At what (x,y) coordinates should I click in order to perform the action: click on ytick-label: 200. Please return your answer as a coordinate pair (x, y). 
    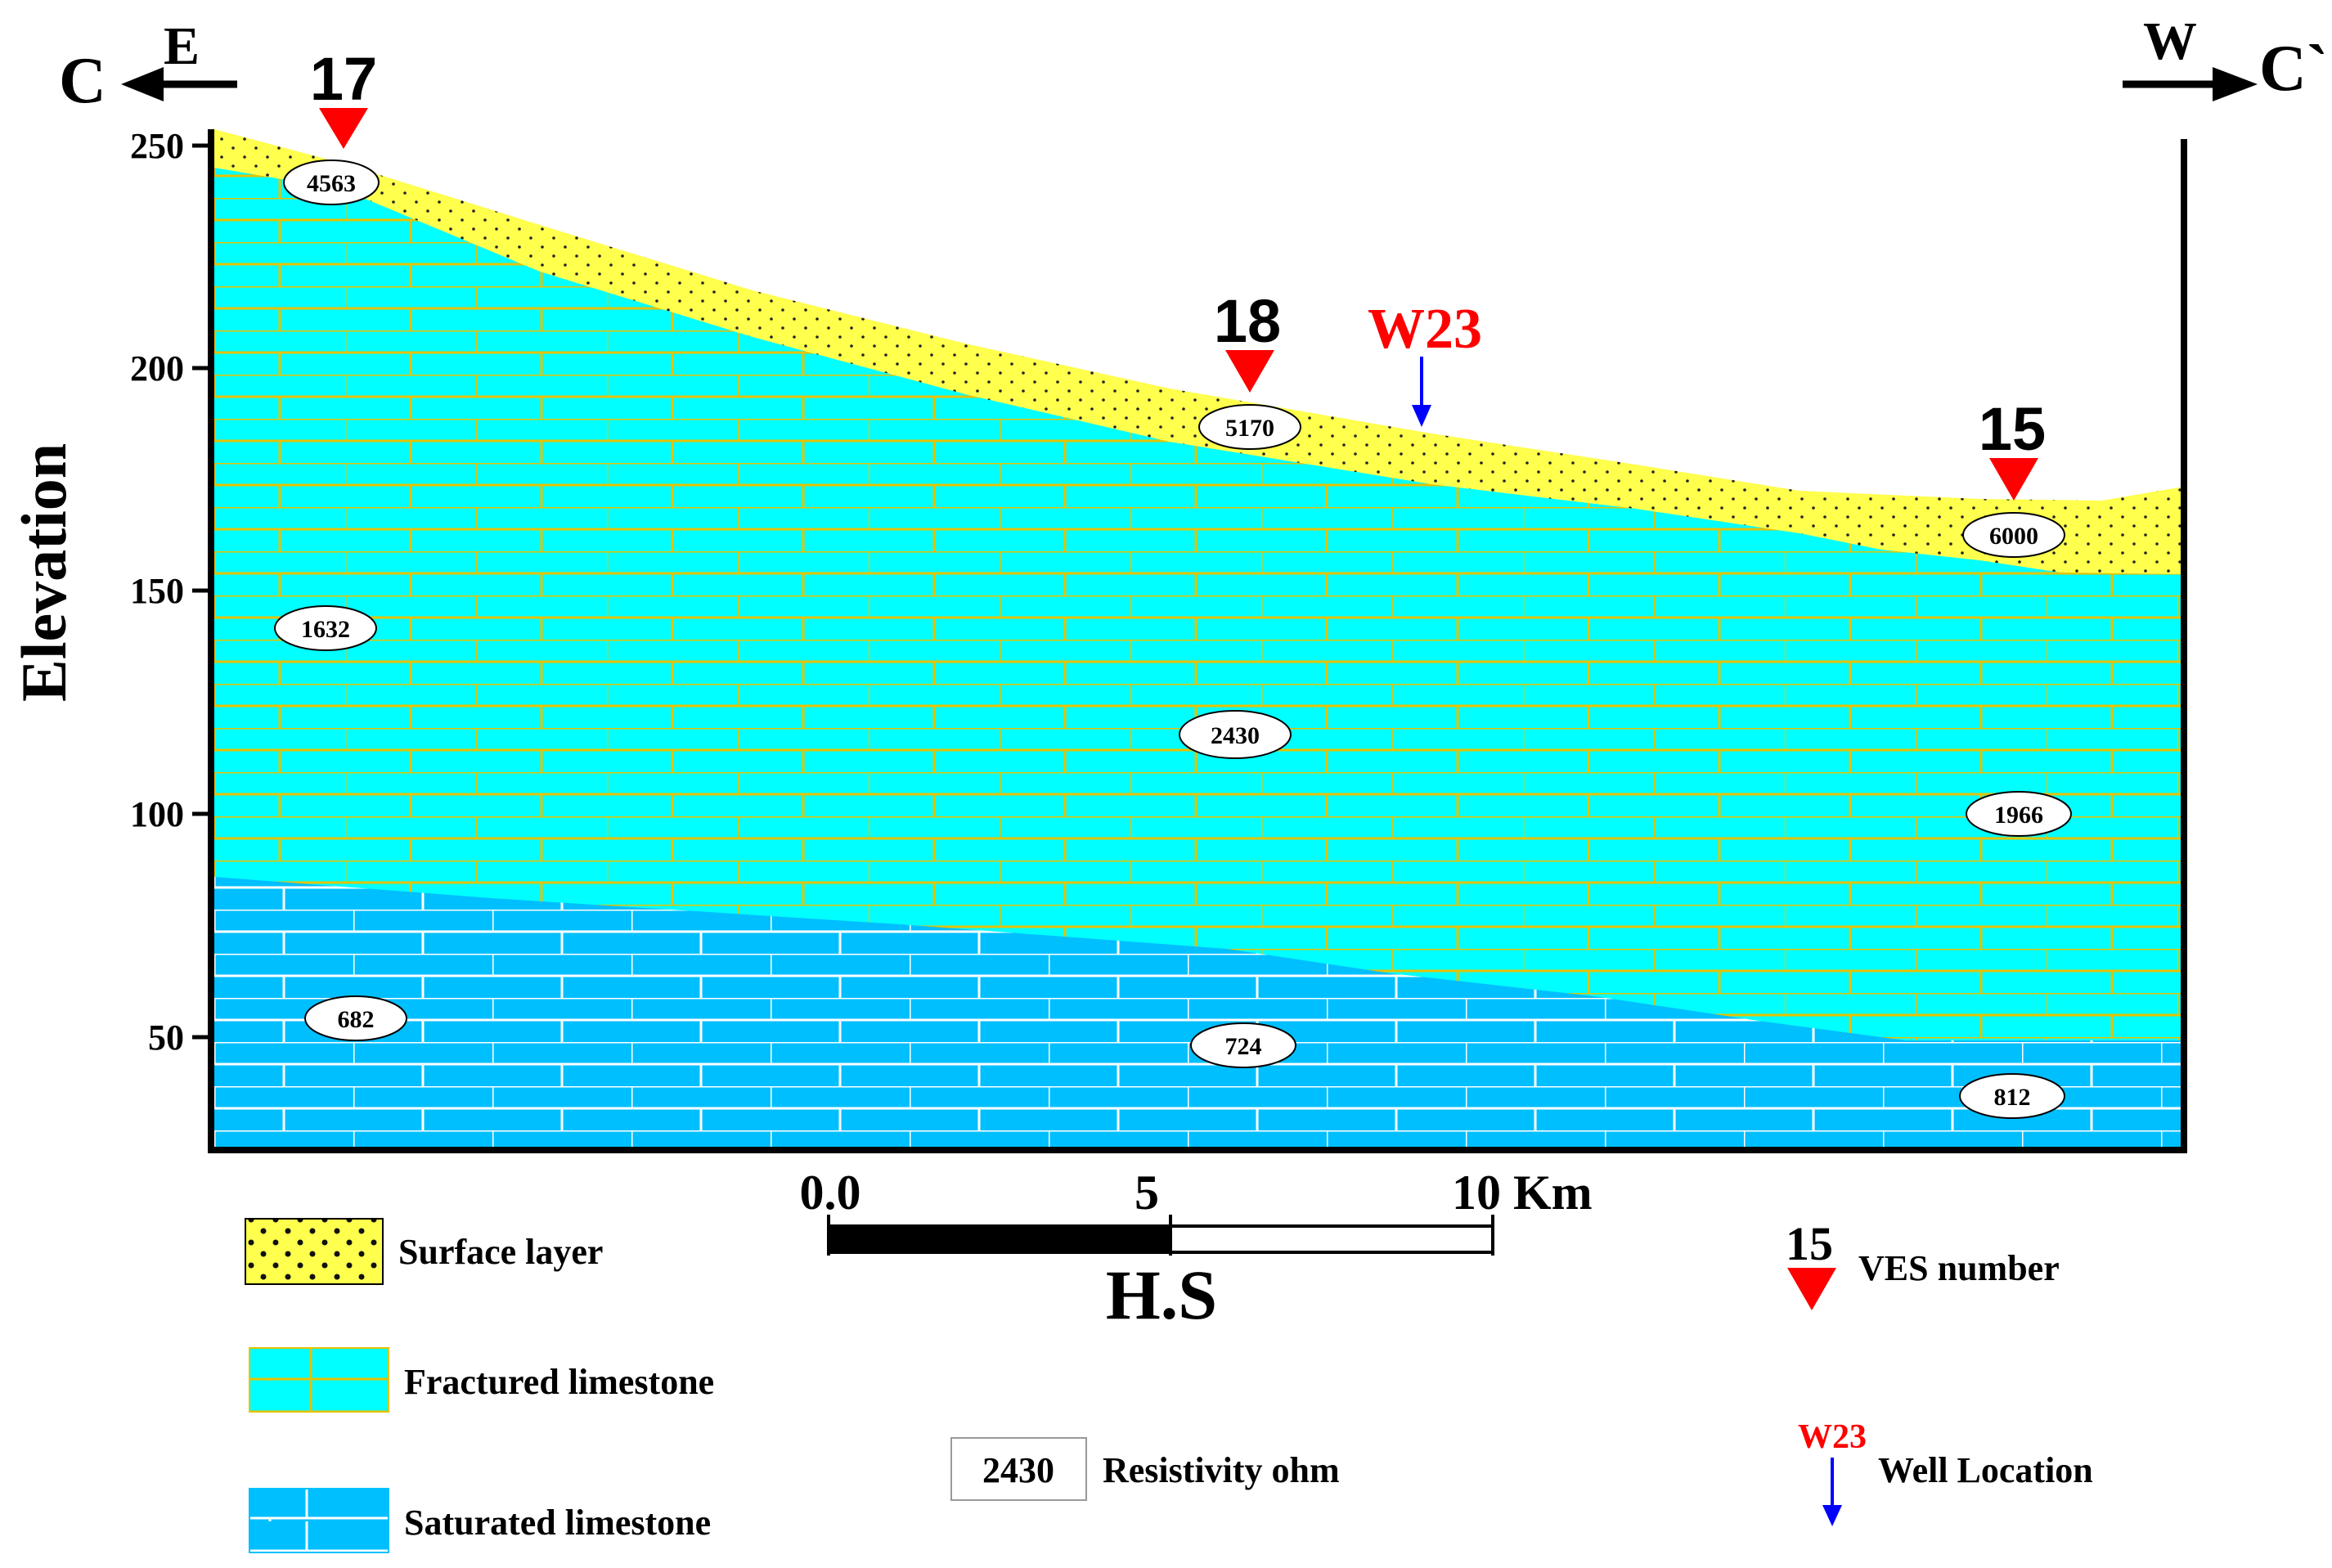
    Looking at the image, I should click on (157, 368).